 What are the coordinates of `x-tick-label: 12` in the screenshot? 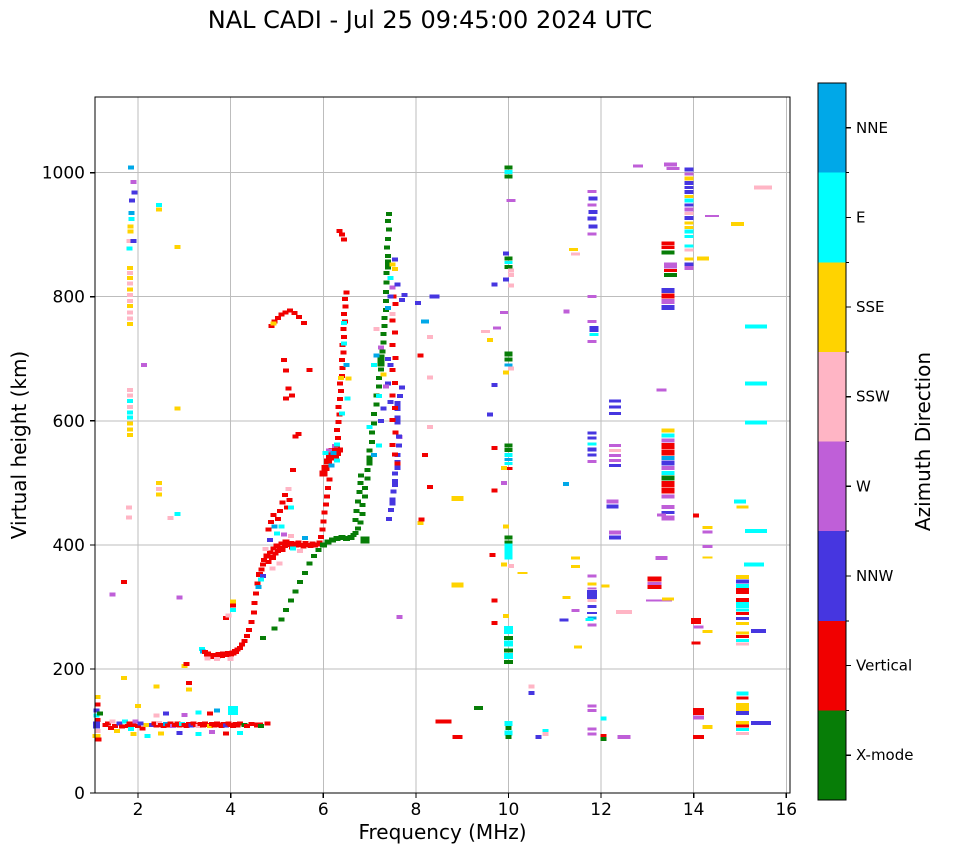 It's located at (601, 810).